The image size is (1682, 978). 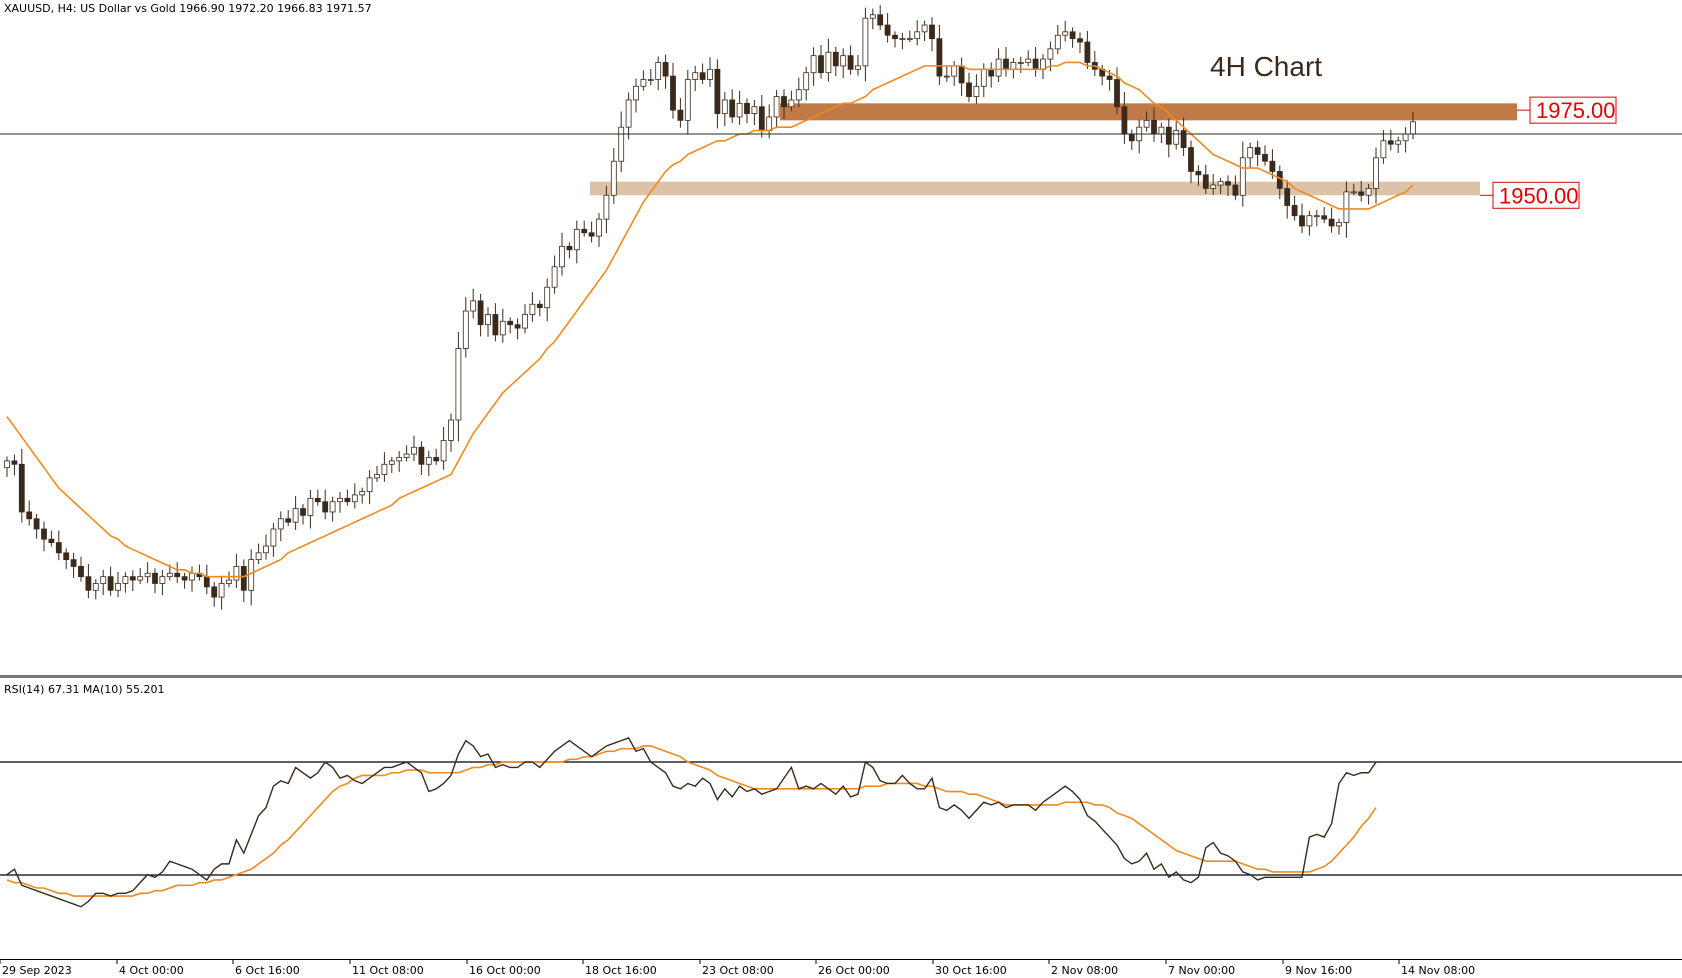 What do you see at coordinates (621, 970) in the screenshot?
I see `x-tick-label: 18 Oct 16:00` at bounding box center [621, 970].